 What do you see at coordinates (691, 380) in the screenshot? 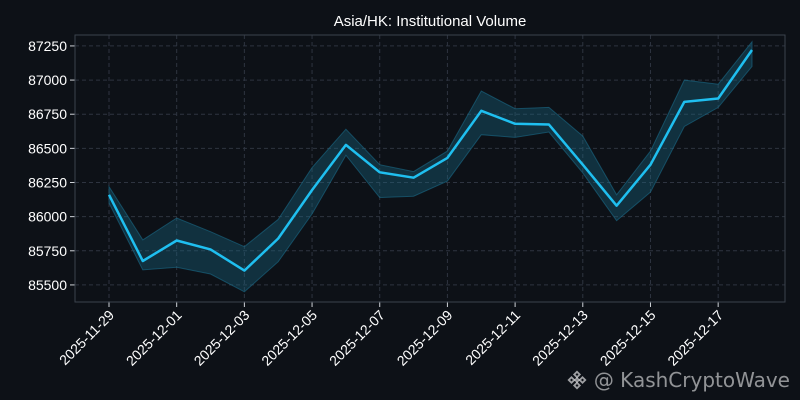
I see `watermark-text: @ KashCryptoWave` at bounding box center [691, 380].